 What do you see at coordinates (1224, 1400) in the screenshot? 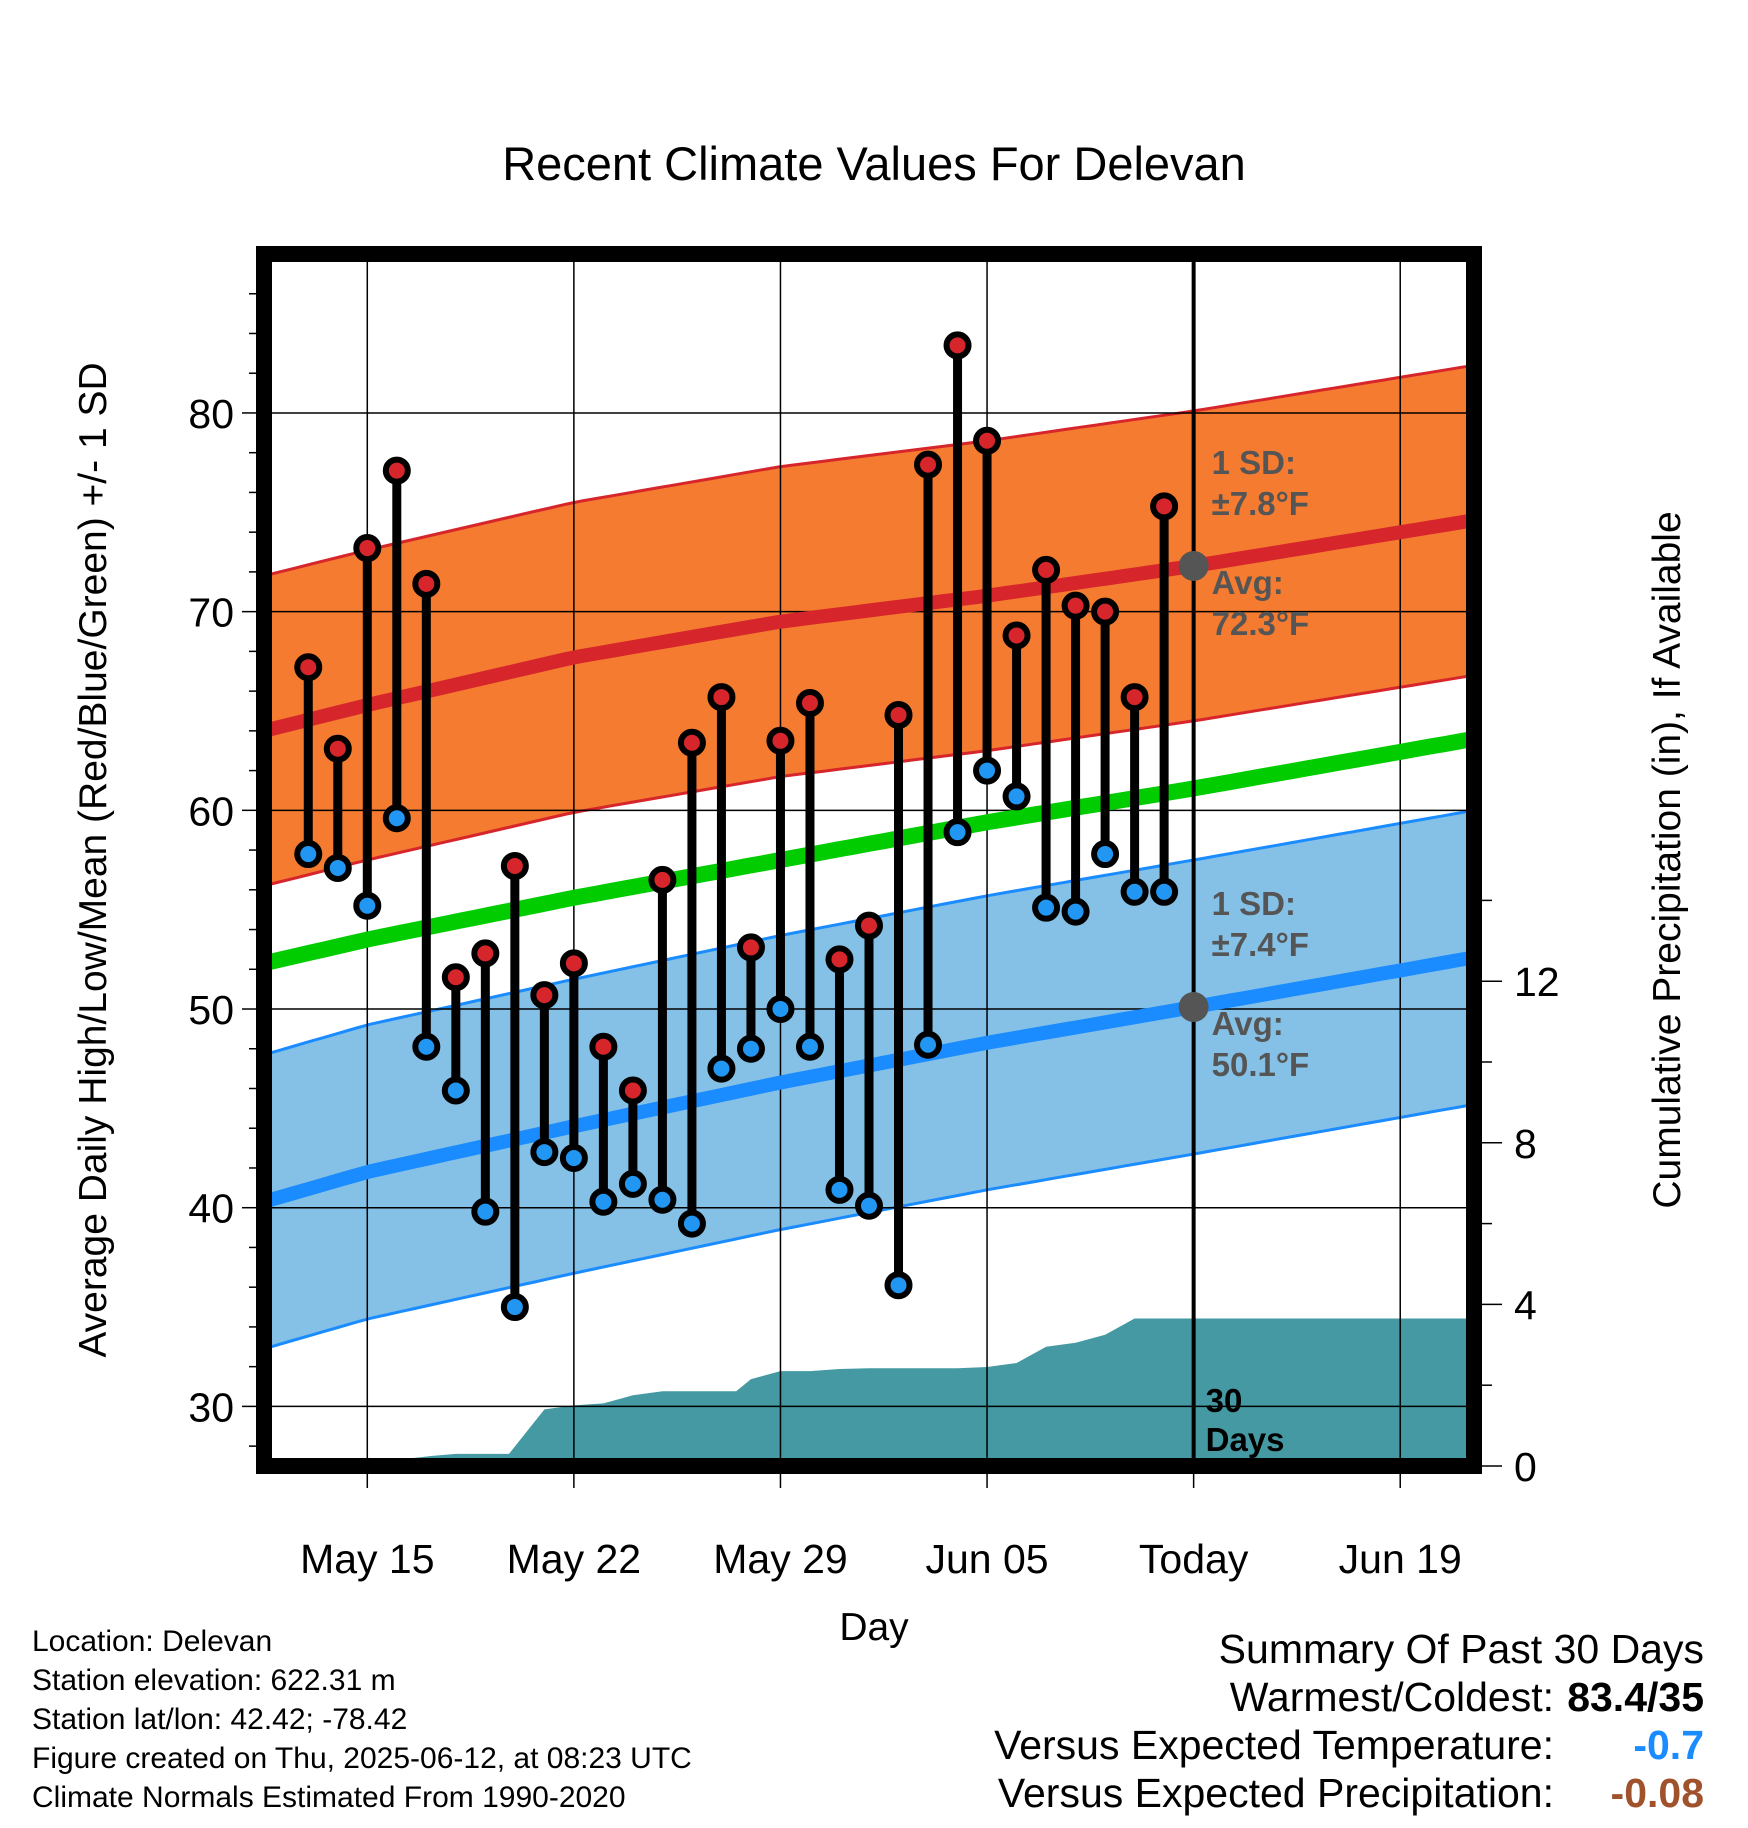
I see `days-count-label: 30` at bounding box center [1224, 1400].